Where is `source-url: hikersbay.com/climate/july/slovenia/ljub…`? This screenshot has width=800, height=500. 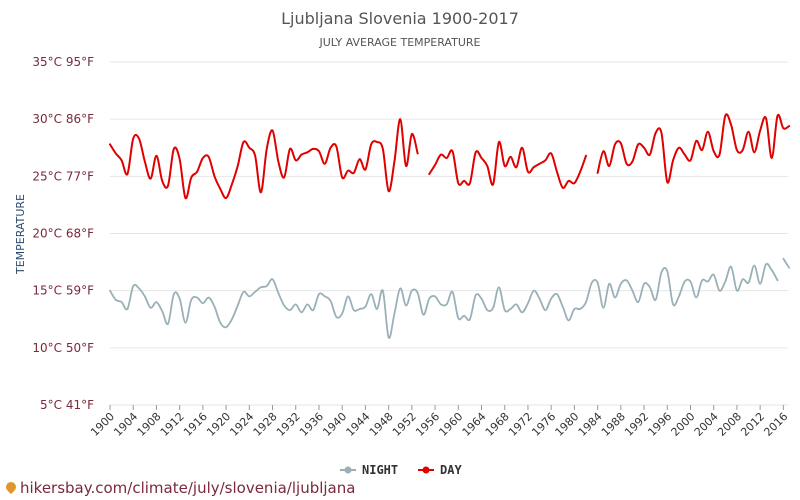
source-url: hikersbay.com/climate/july/slovenia/ljub… is located at coordinates (188, 488).